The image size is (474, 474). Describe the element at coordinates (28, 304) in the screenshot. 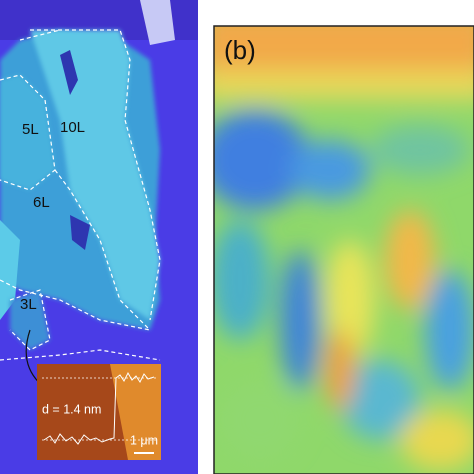

I see `layer-label: 3L` at that location.